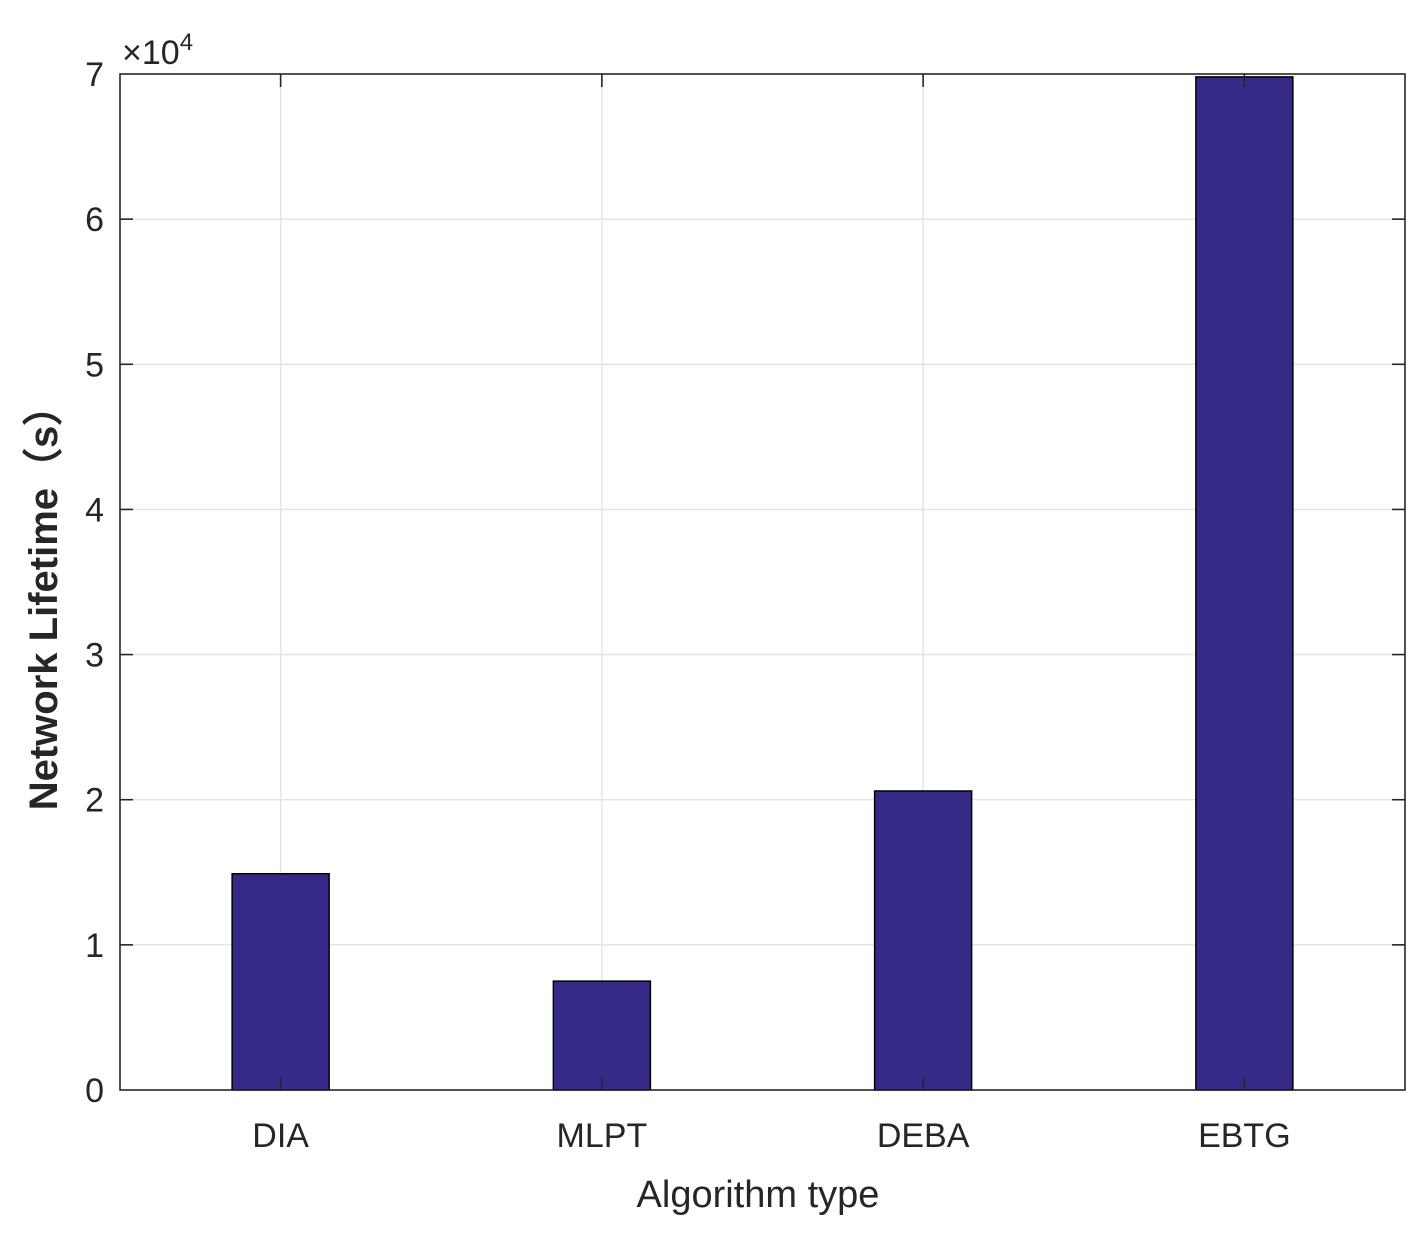 Image resolution: width=1427 pixels, height=1239 pixels. I want to click on bar-deba, so click(923, 940).